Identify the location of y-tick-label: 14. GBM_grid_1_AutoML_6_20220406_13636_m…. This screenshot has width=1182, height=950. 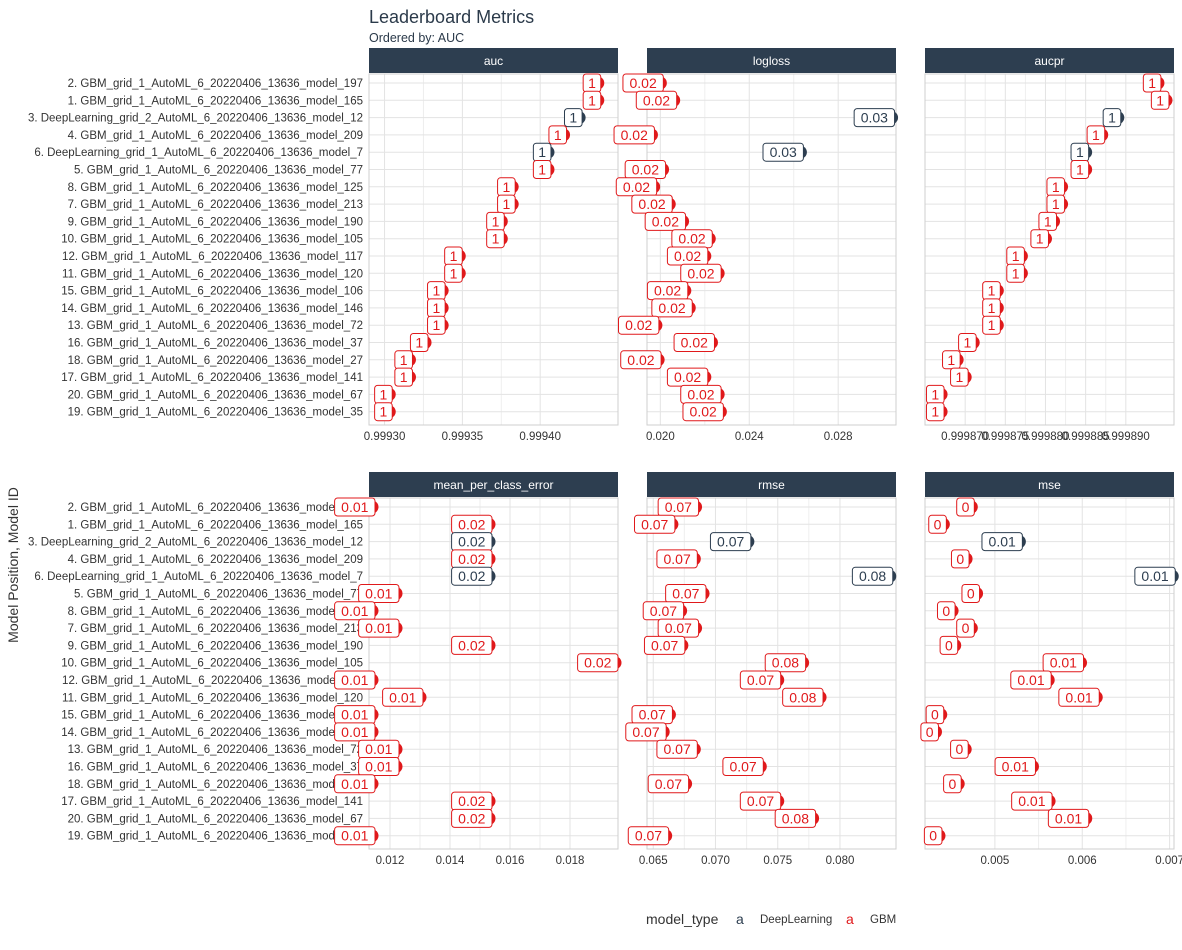
(212, 309).